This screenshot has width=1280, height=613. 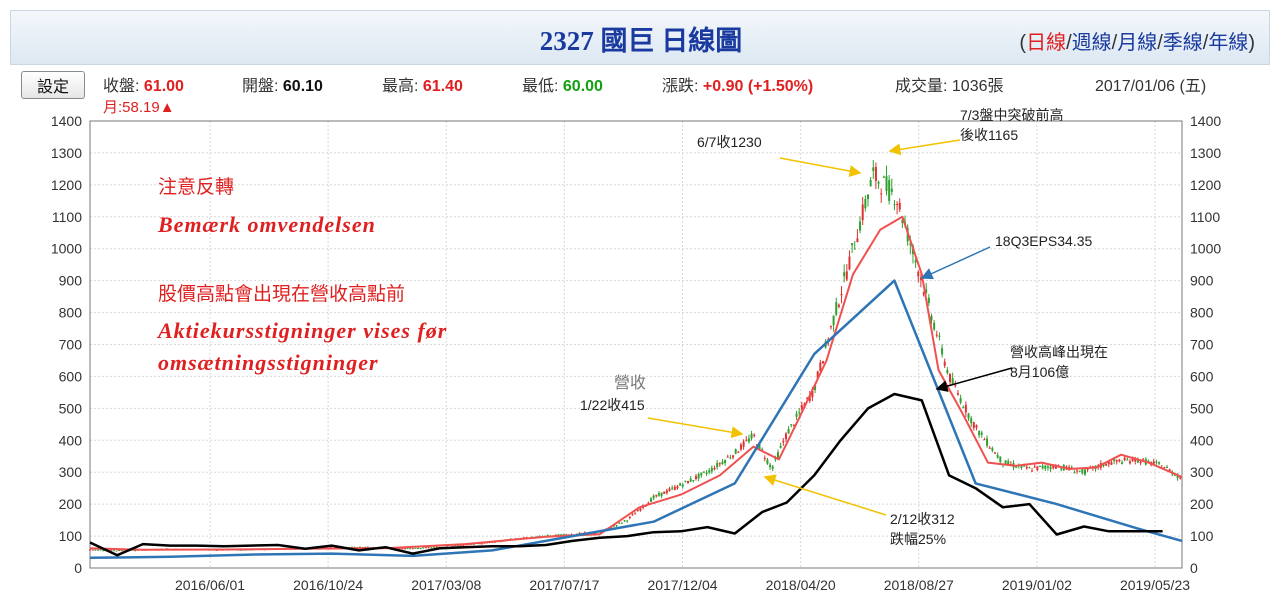 What do you see at coordinates (53, 85) in the screenshot?
I see `settings-button: 設定` at bounding box center [53, 85].